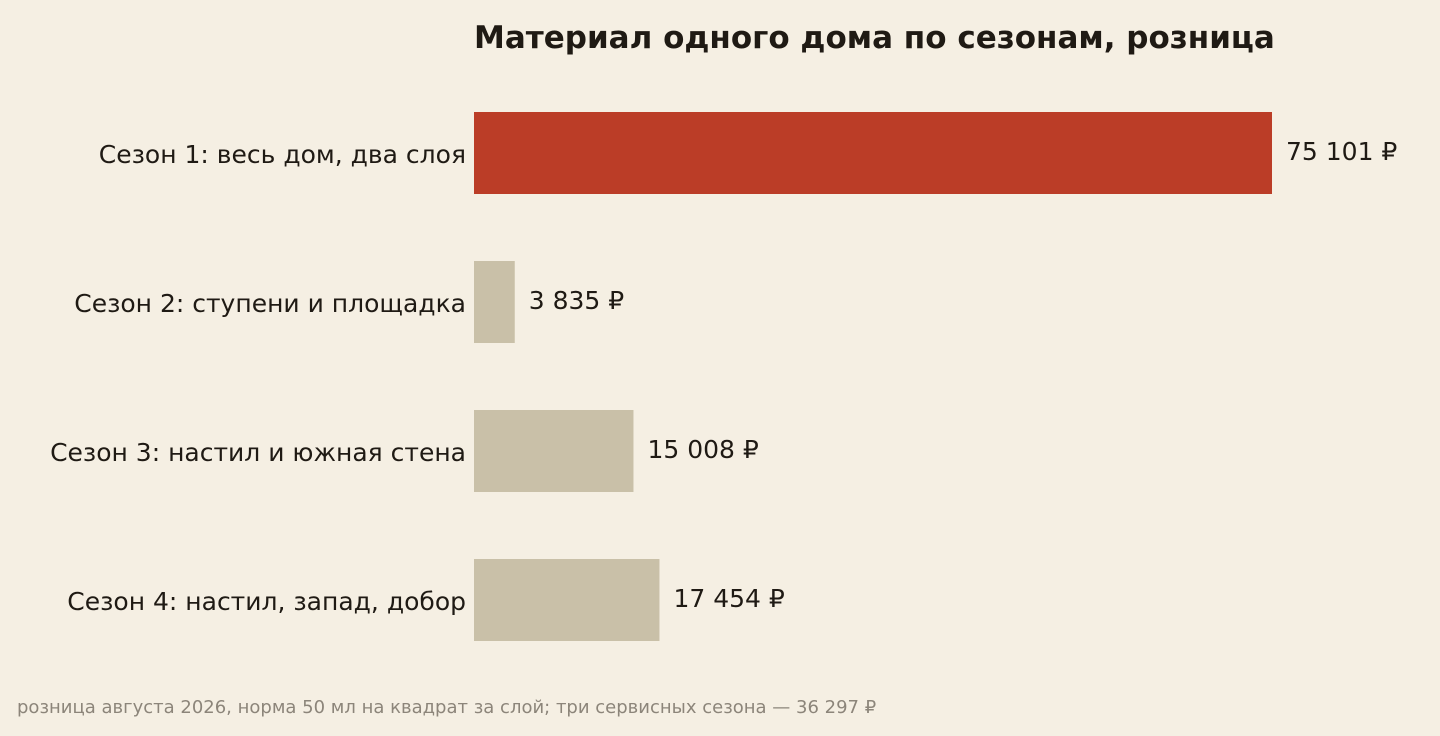 This screenshot has height=736, width=1440. What do you see at coordinates (728, 598) in the screenshot?
I see `value-label-4: 17 454 ₽` at bounding box center [728, 598].